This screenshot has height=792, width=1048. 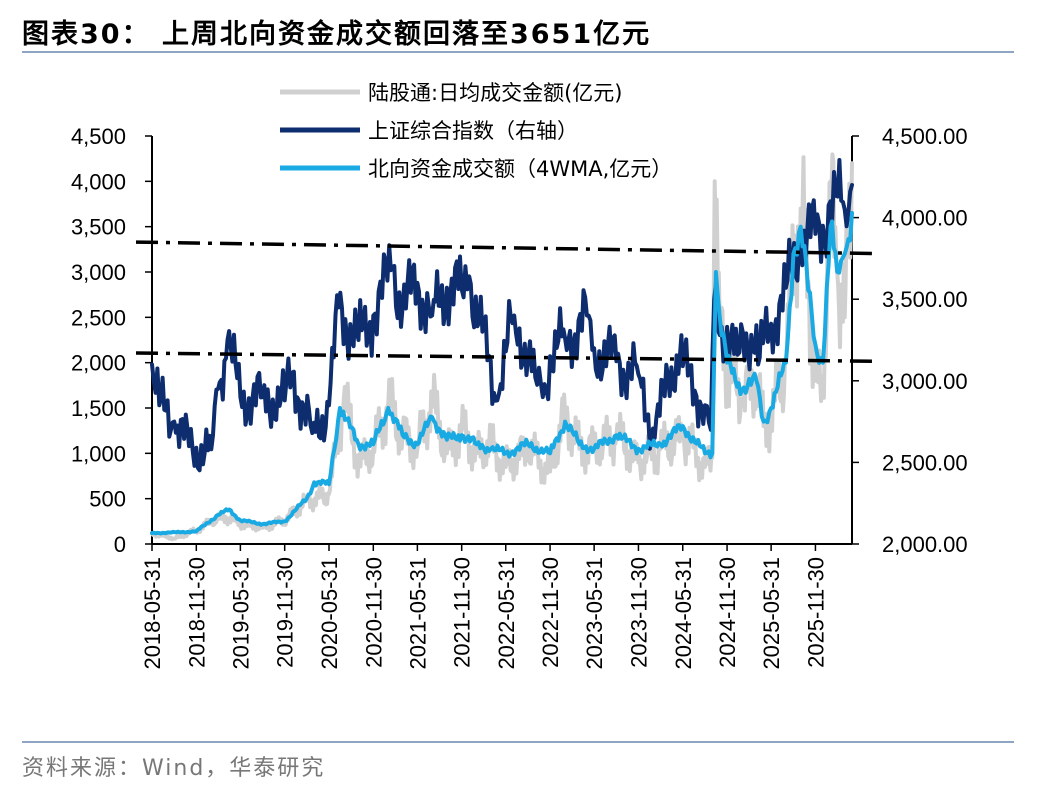 I want to click on x-tick-label: 2019-11-30, so click(x=285, y=612).